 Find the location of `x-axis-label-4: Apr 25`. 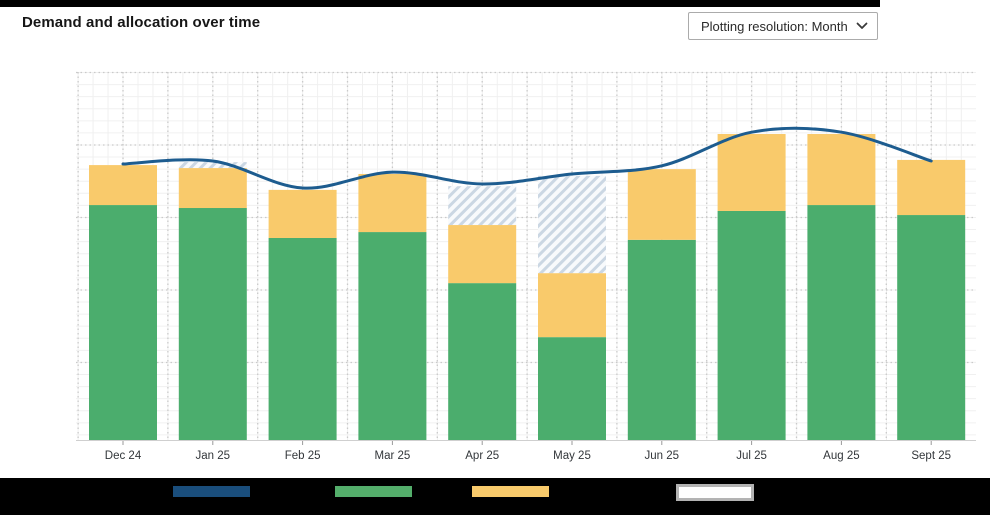

x-axis-label-4: Apr 25 is located at coordinates (482, 456).